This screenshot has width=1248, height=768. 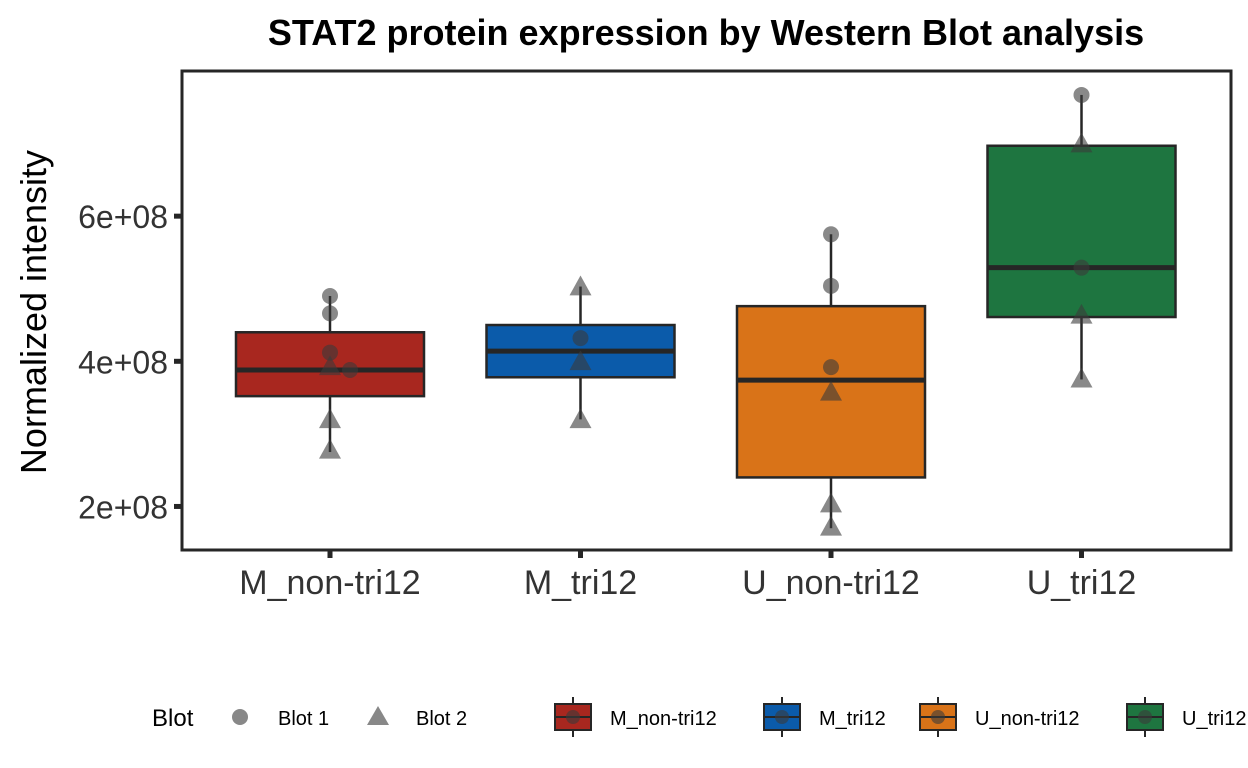 I want to click on y-axis: 2e+08 4e+08 6e+08, so click(x=130, y=362).